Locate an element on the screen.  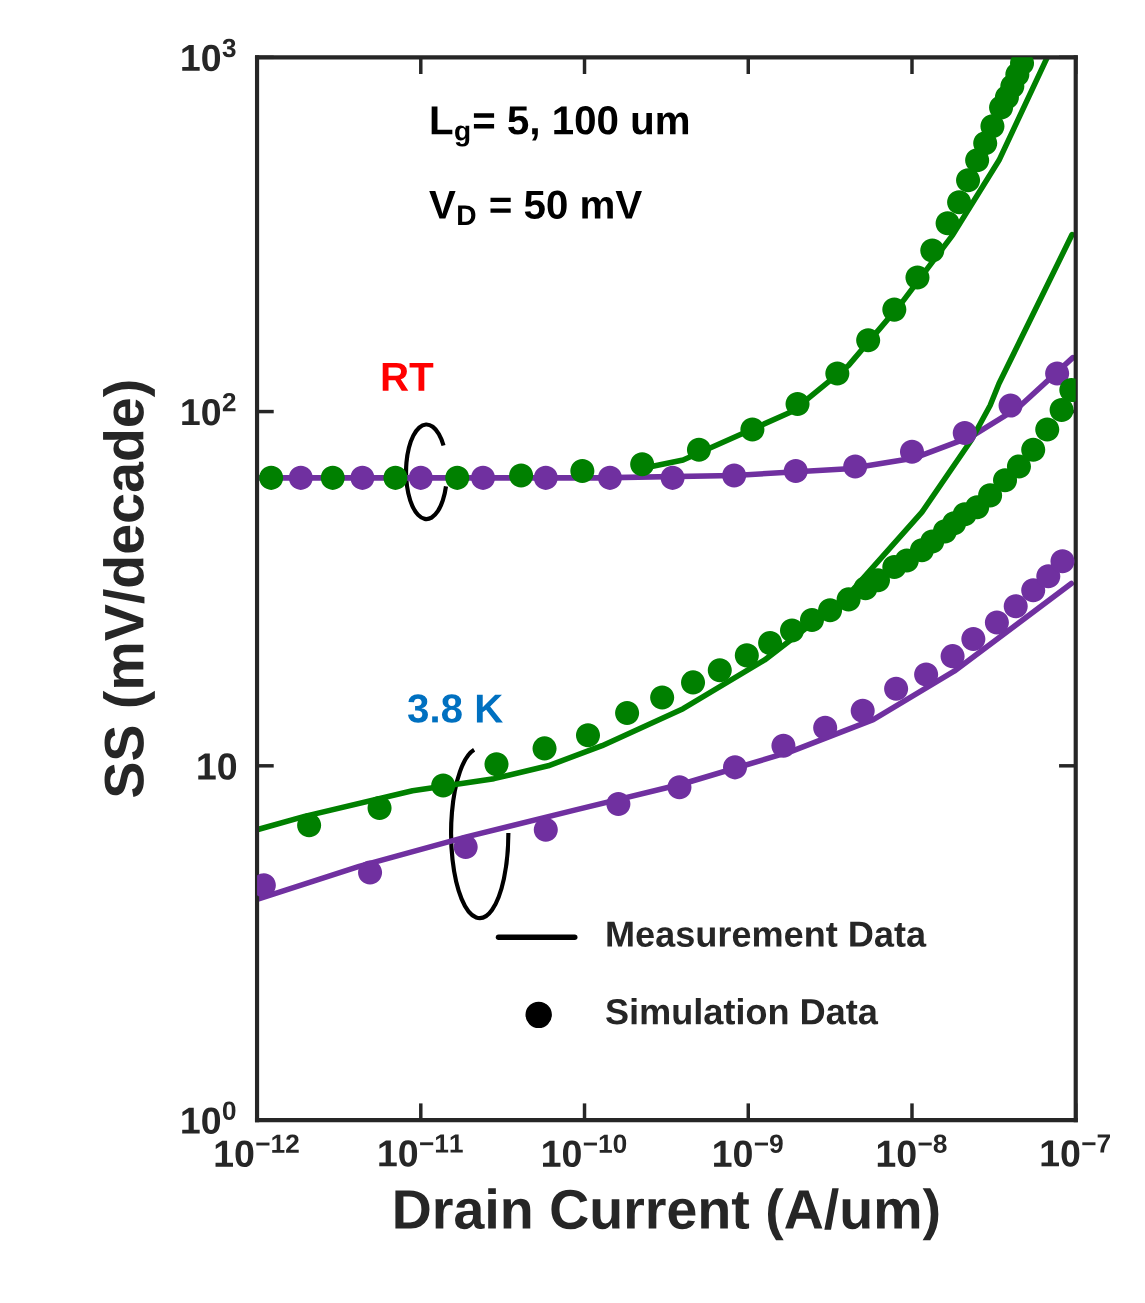
x-tick-label: 10$^{−8}$ is located at coordinates (912, 1150).